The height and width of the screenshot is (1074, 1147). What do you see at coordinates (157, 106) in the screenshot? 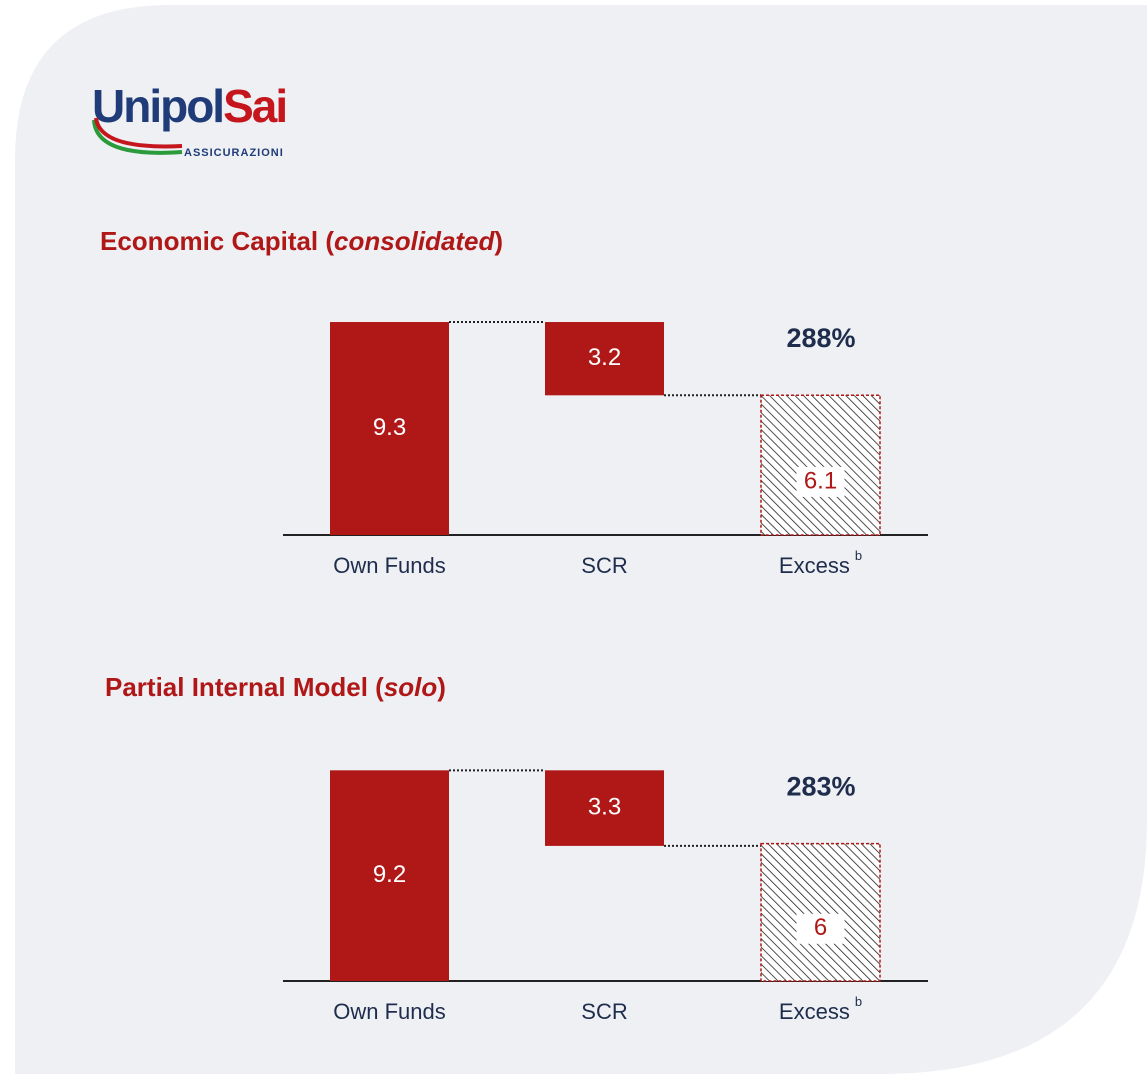
I see `logo-part: Unipol` at bounding box center [157, 106].